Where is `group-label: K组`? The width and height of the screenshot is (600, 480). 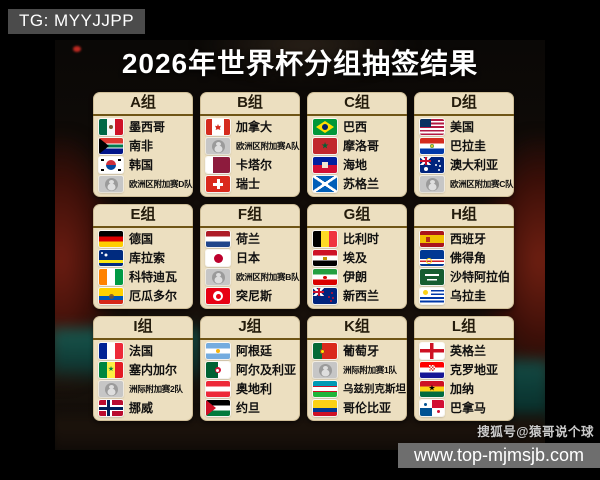
group-label: K组 is located at coordinates (357, 328).